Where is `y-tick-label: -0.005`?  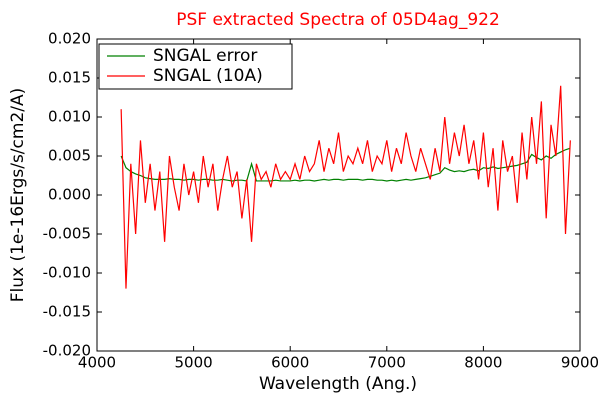
y-tick-label: -0.005 is located at coordinates (67, 234).